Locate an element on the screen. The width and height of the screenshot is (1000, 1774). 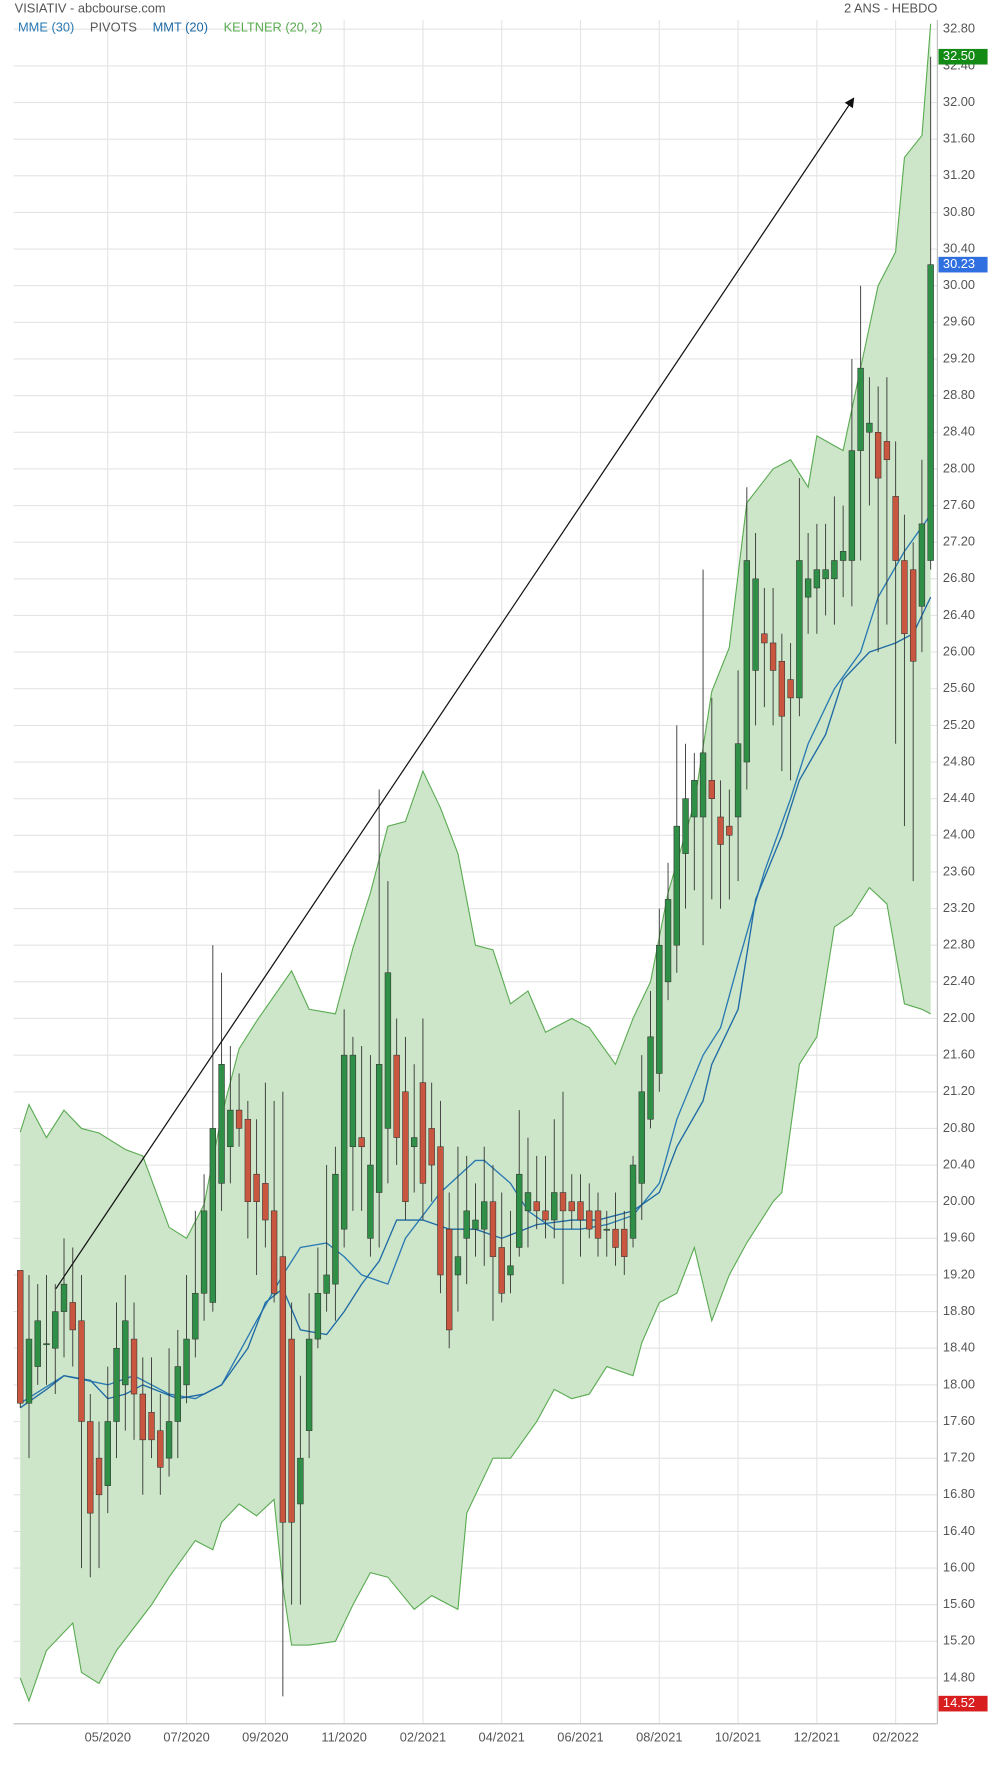
y-tick-label: 26.40 is located at coordinates (959, 614).